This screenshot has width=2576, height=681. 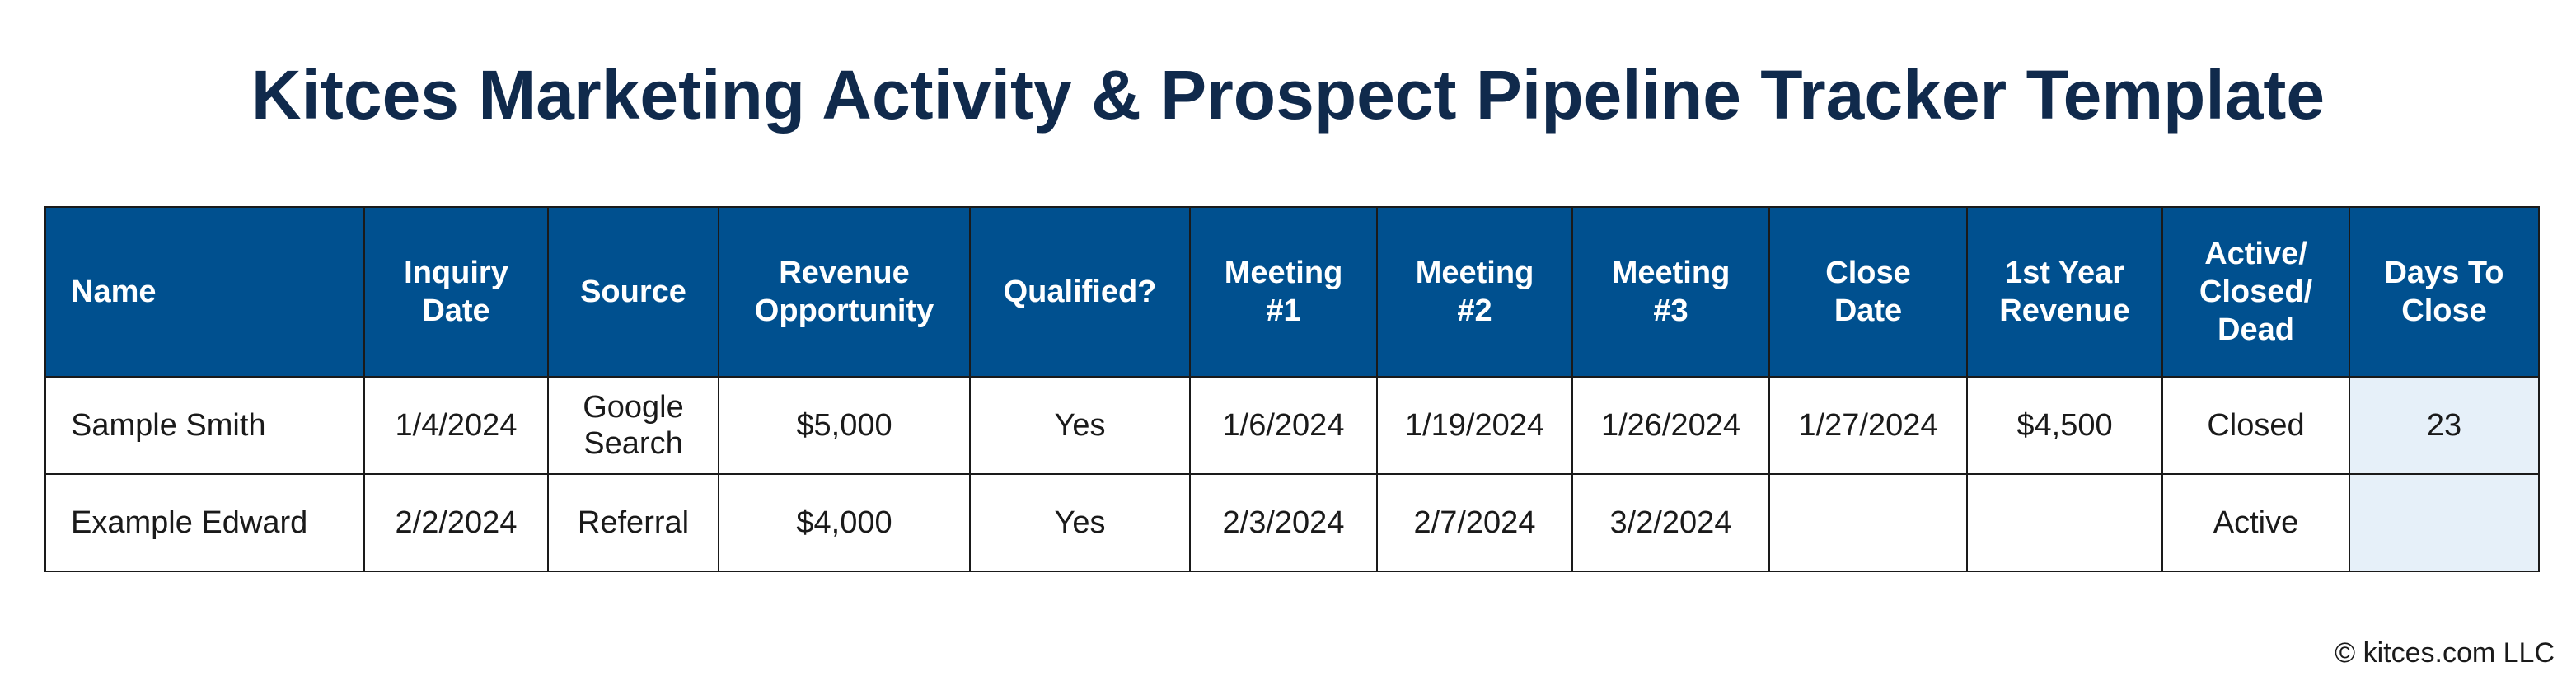 What do you see at coordinates (2445, 653) in the screenshot?
I see `copyright-notice: © kitces.com LLC` at bounding box center [2445, 653].